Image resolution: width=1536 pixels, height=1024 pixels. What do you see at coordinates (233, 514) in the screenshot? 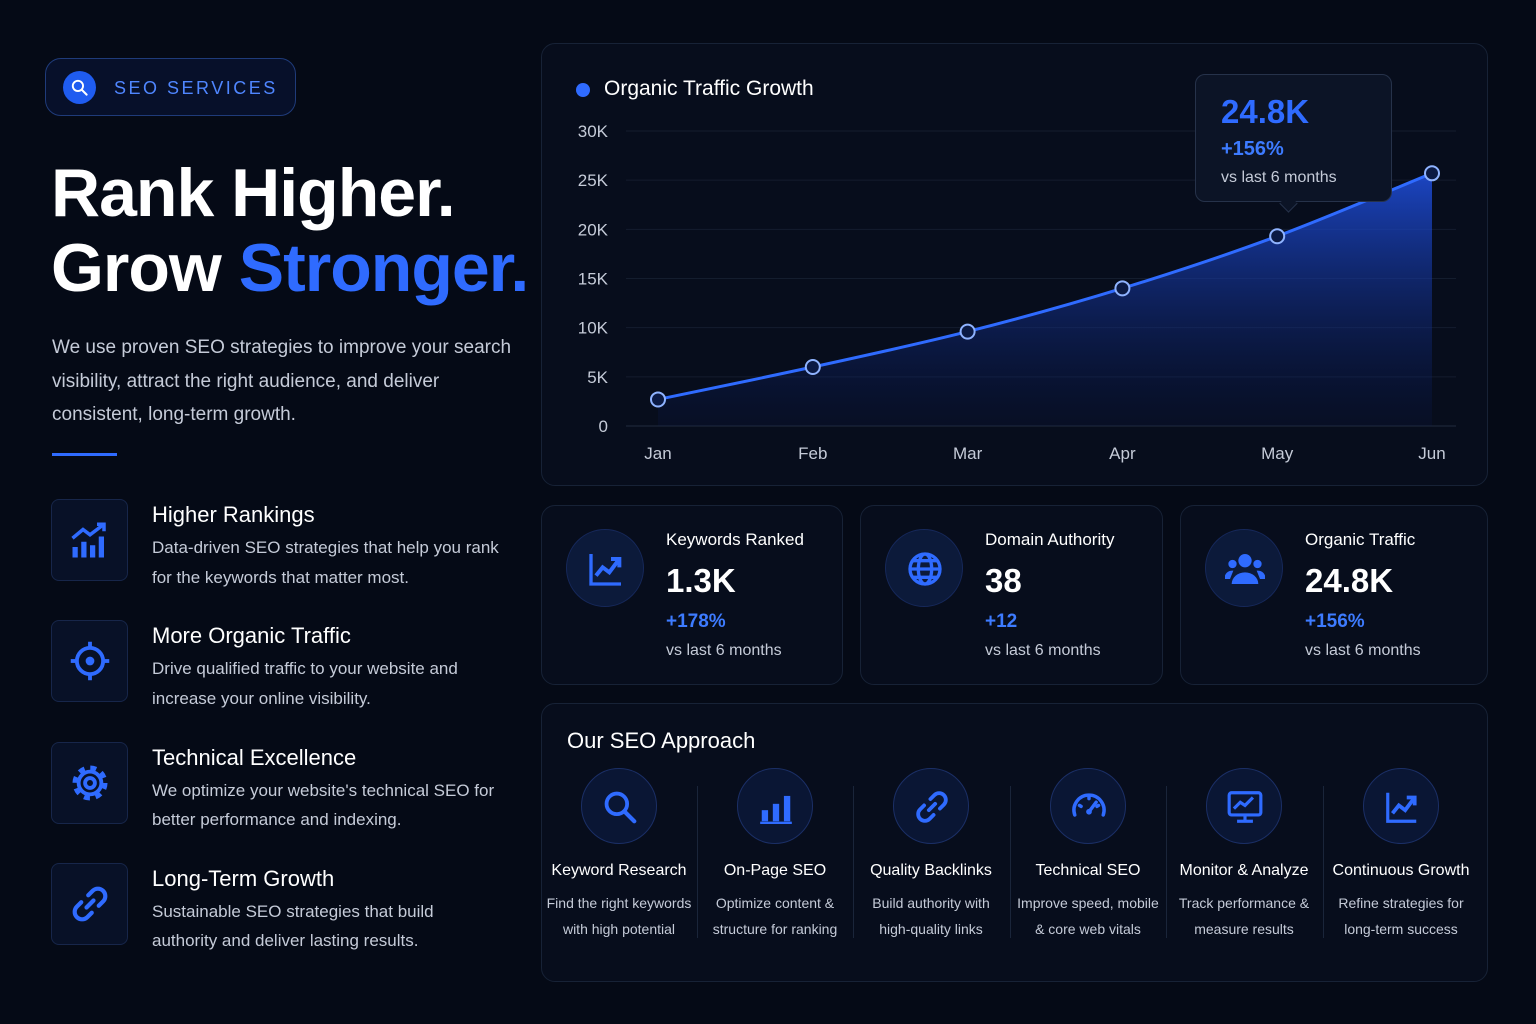
I see `feature-title: Higher Rankings` at bounding box center [233, 514].